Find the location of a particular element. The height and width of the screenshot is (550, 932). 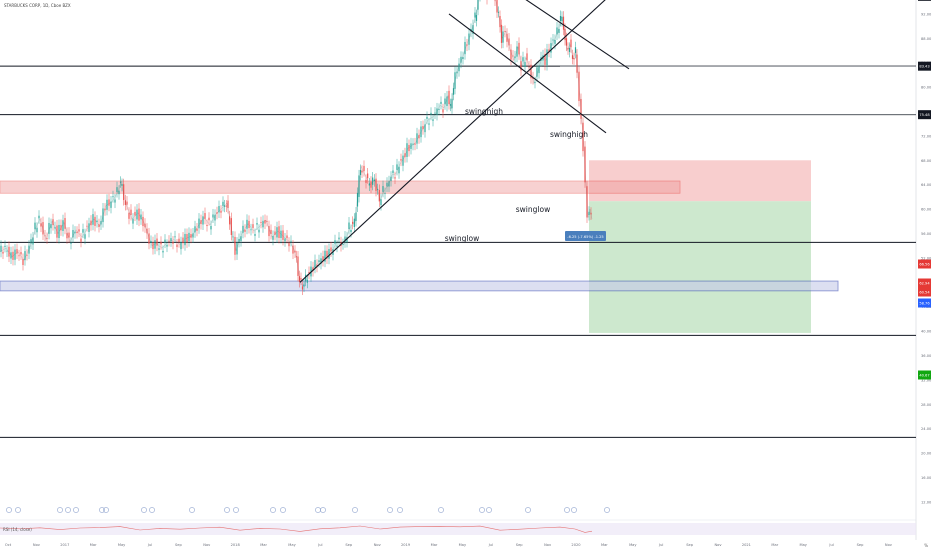

price-tag-label: 66.56 is located at coordinates (924, 265).